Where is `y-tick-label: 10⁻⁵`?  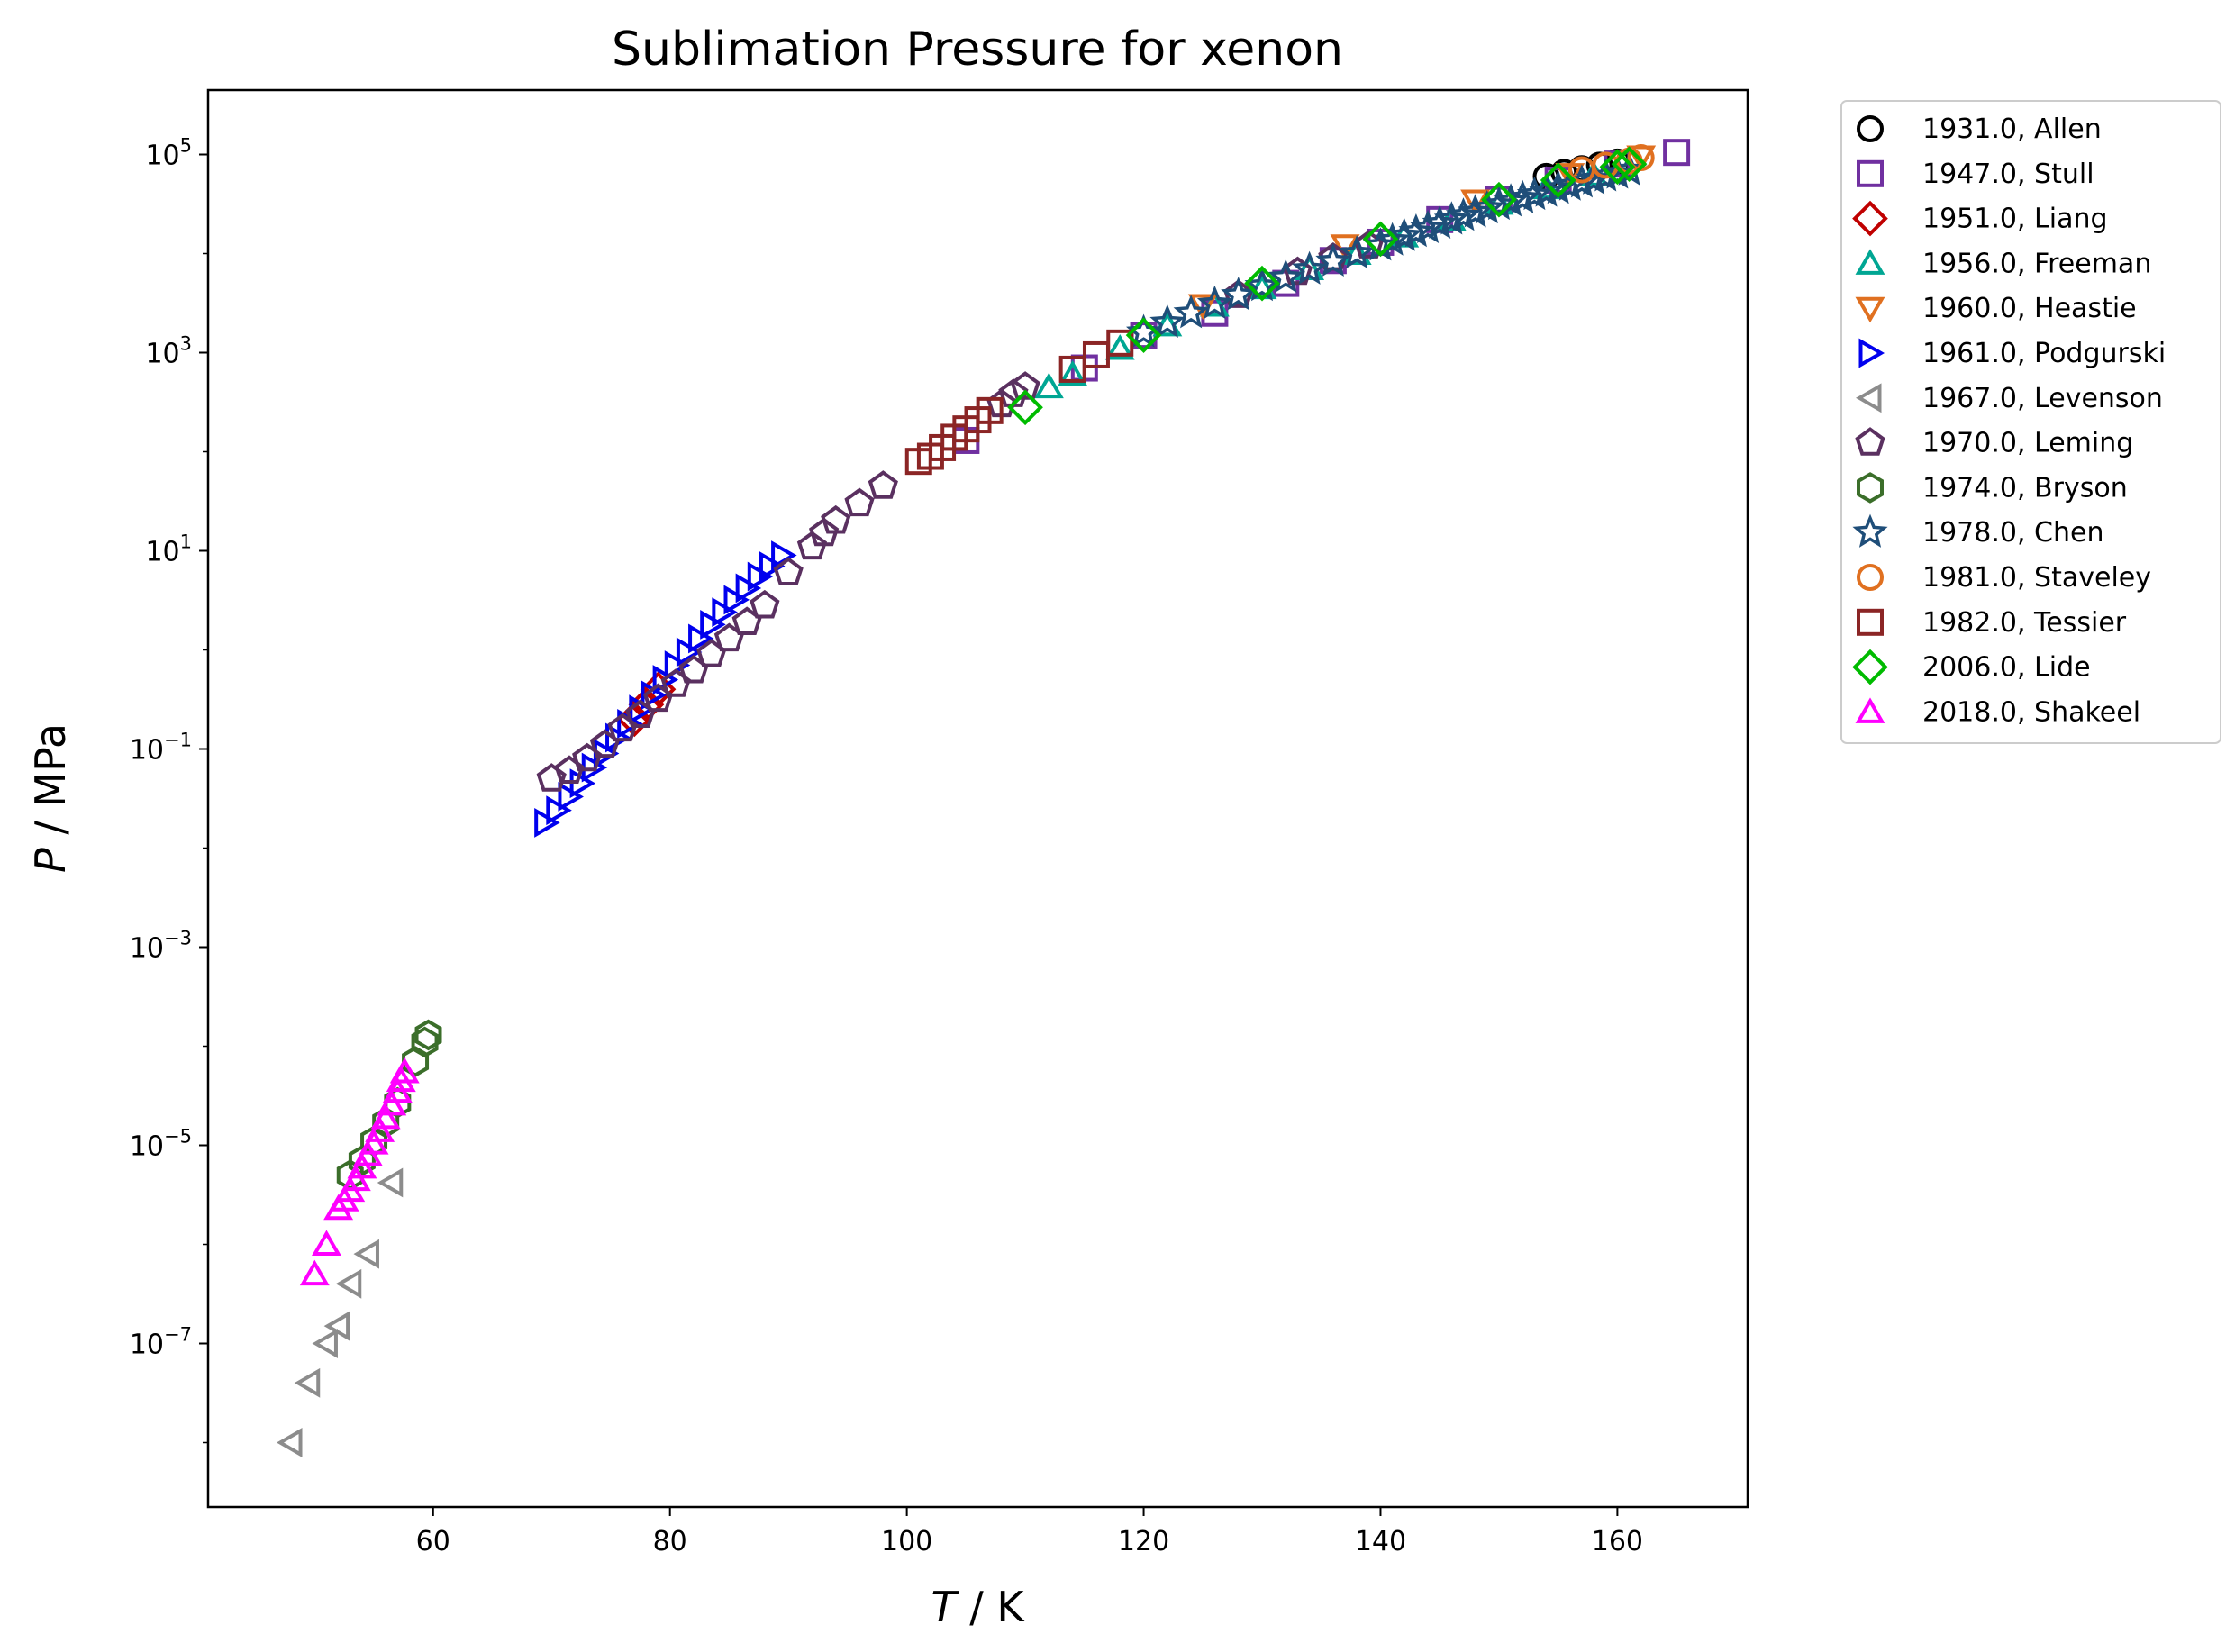
y-tick-label: 10⁻⁵ is located at coordinates (161, 1144).